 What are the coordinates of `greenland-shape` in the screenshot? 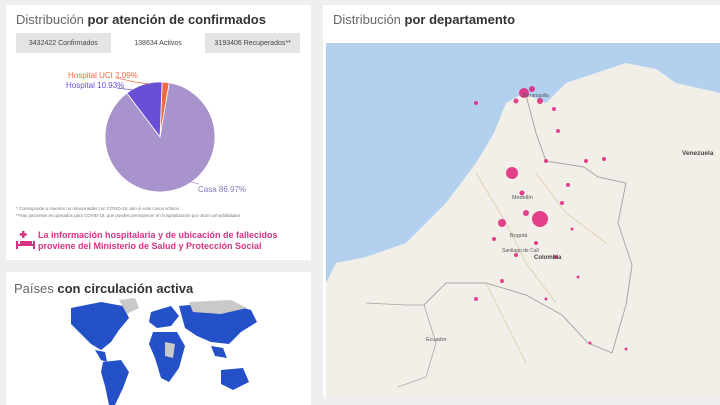 It's located at (129, 306).